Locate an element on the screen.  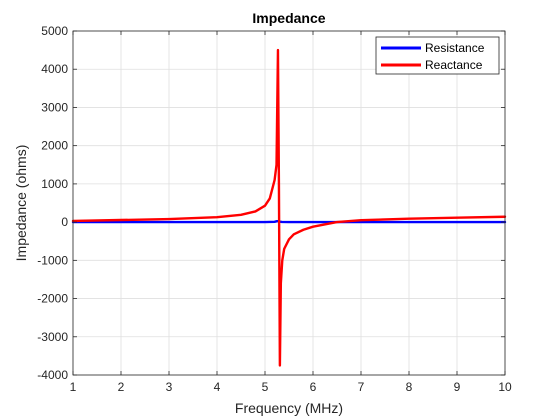
y-tick-label: 2000 is located at coordinates (54, 146).